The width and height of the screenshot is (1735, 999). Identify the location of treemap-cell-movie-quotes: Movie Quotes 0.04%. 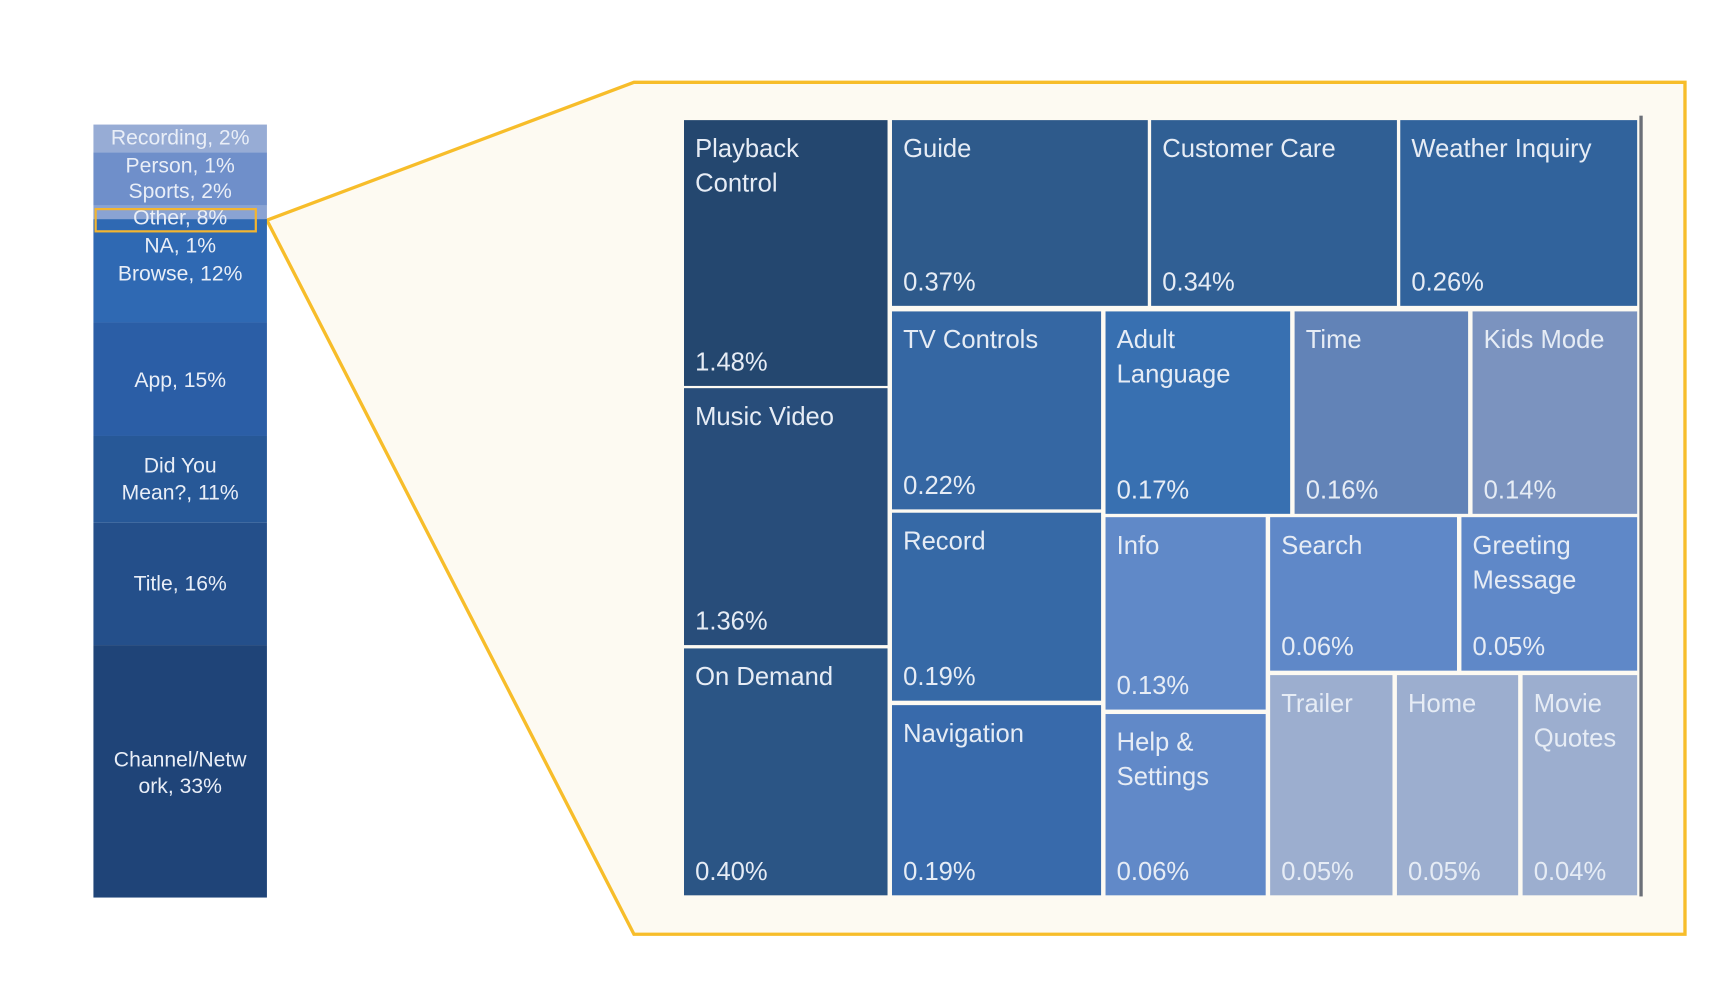
(1580, 785).